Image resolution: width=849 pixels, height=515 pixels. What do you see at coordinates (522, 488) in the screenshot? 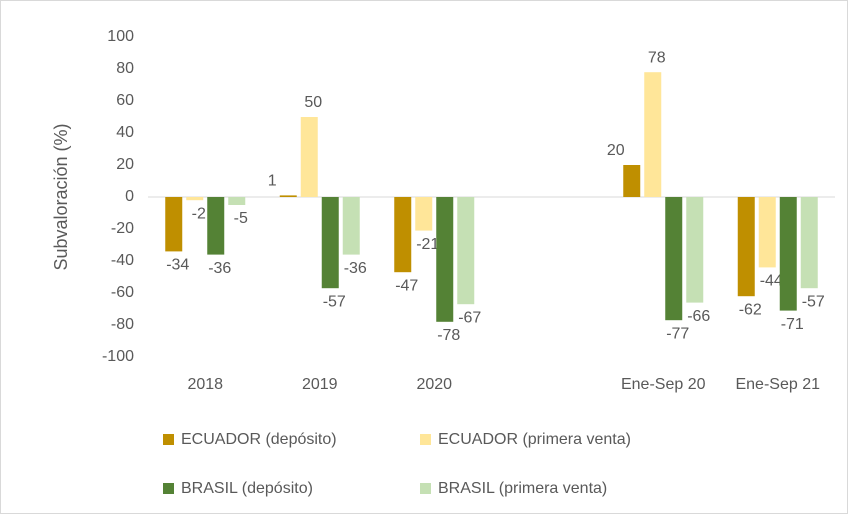
I see `legend-label: BRASIL (primera venta)` at bounding box center [522, 488].